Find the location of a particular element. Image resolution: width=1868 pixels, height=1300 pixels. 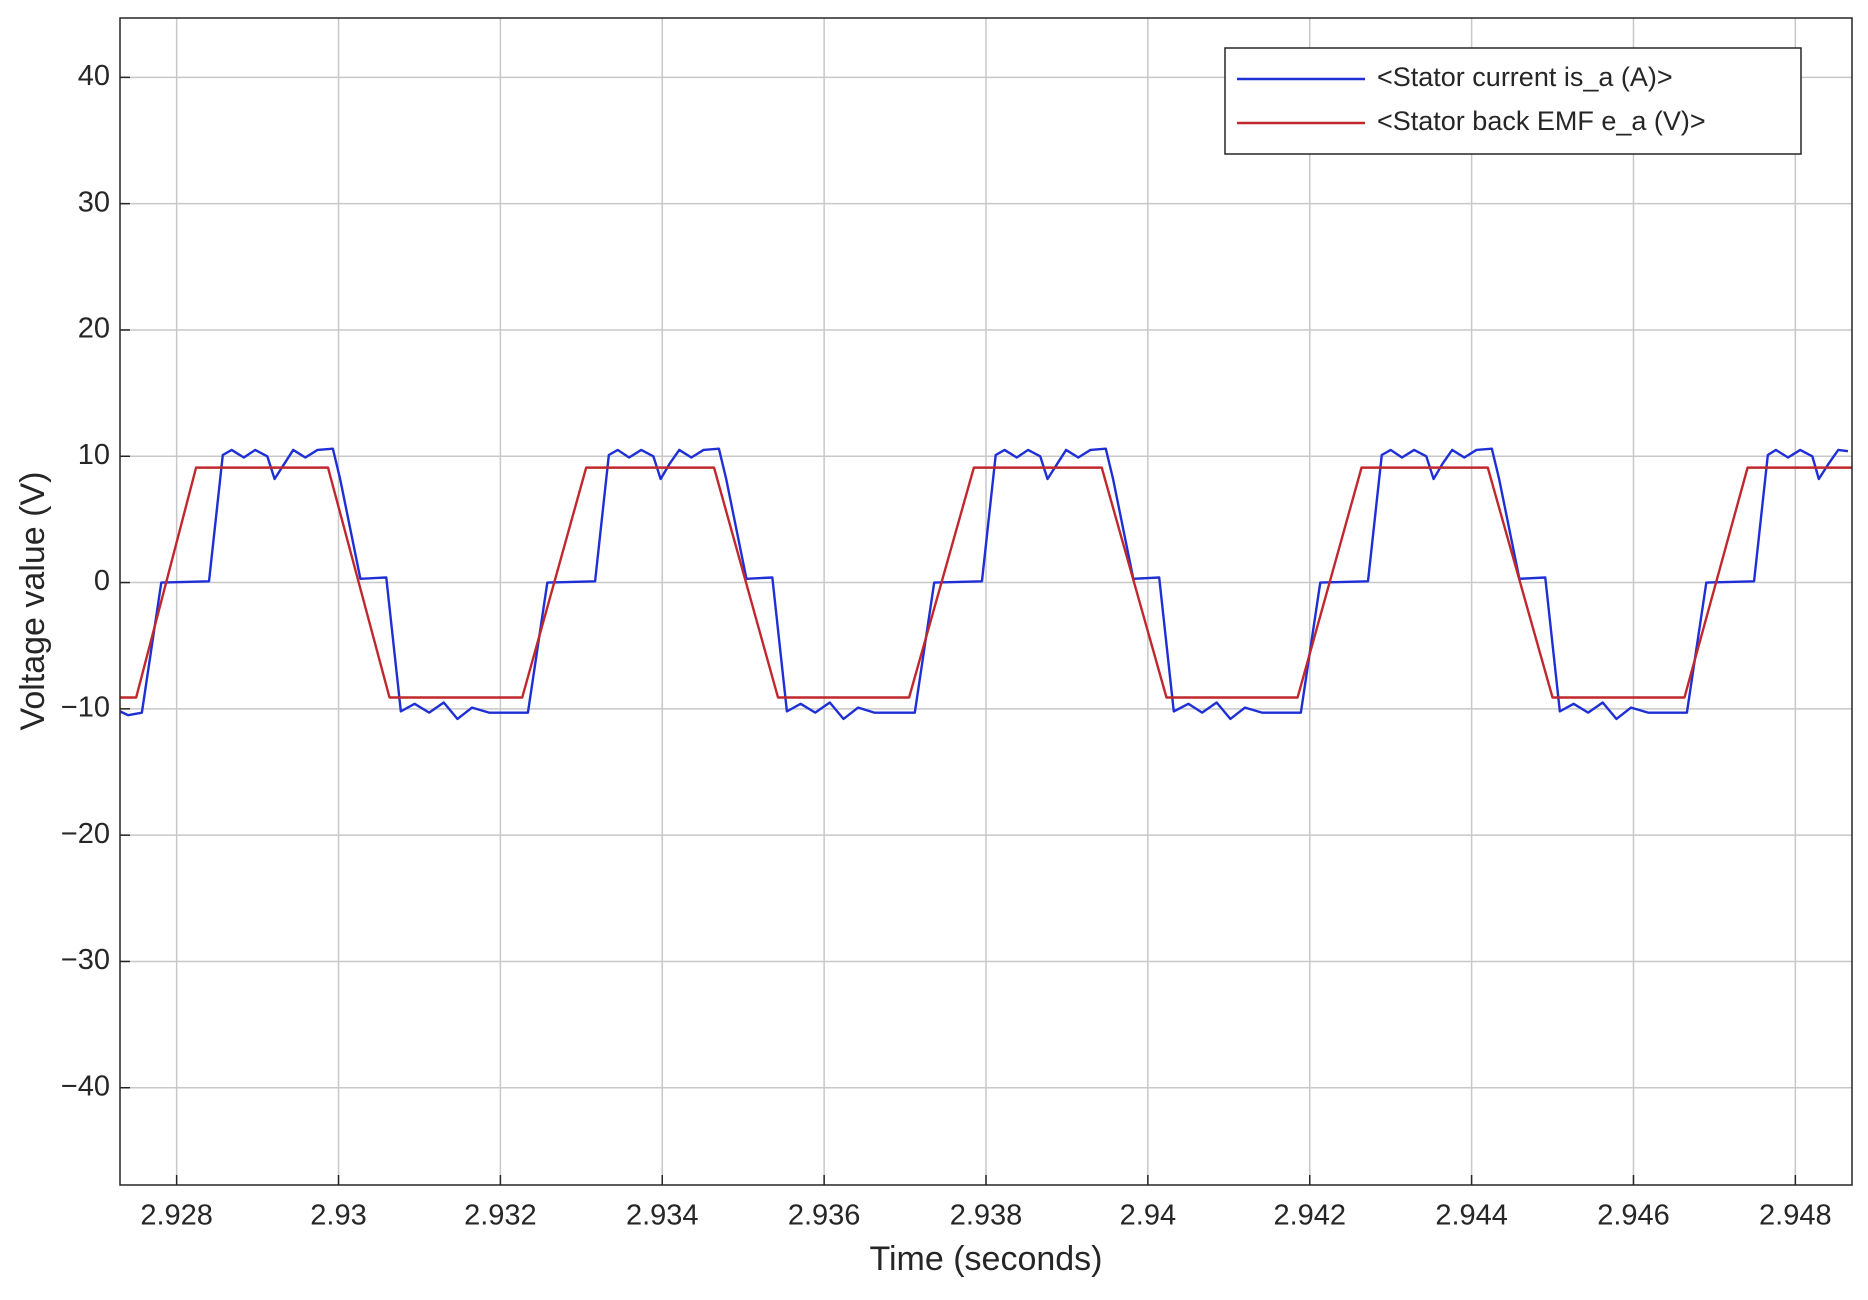

y-axis-label: Voltage value (V) is located at coordinates (33, 601).